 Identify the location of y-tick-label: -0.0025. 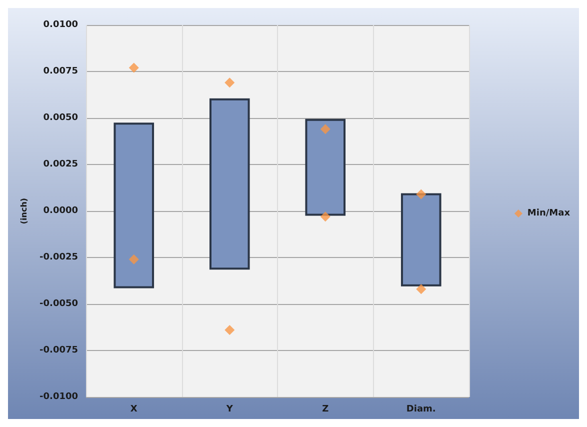
(59, 257).